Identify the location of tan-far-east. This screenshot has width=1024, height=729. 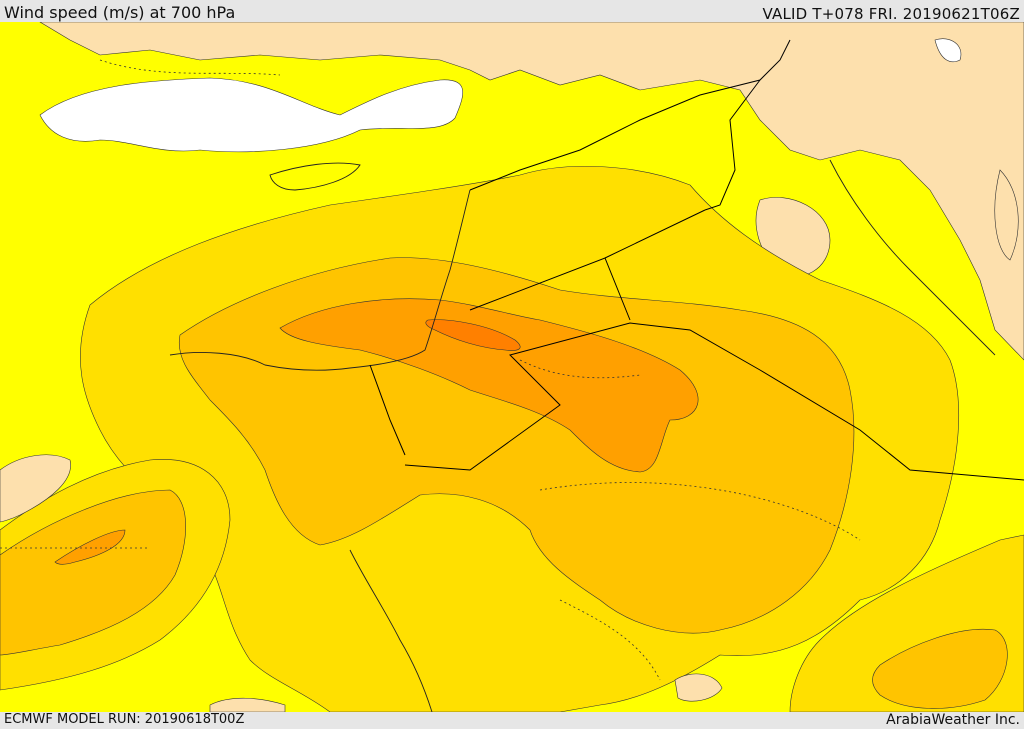
(1006, 215).